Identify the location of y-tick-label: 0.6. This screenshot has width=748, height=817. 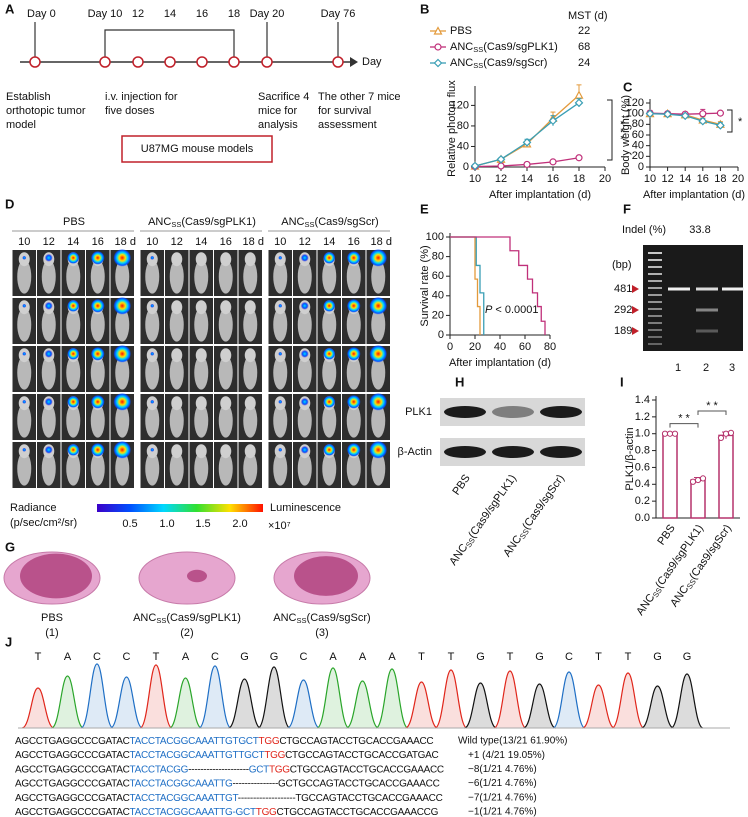
(642, 467).